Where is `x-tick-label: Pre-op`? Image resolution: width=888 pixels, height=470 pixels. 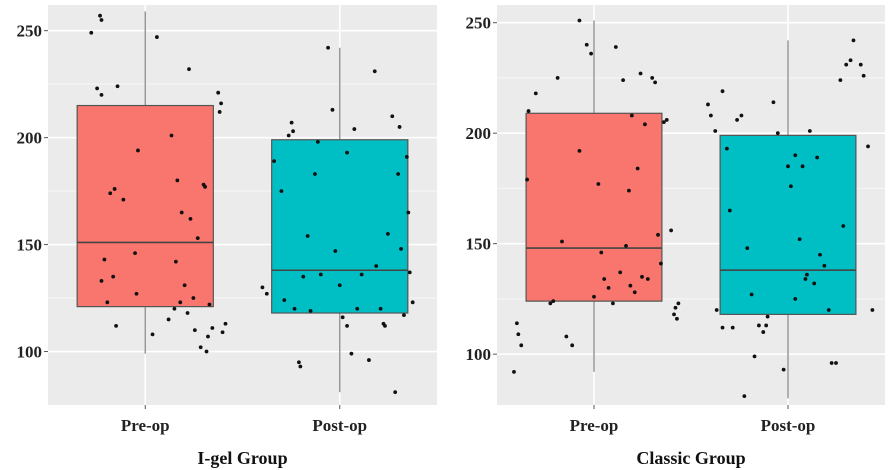 x-tick-label: Pre-op is located at coordinates (145, 425).